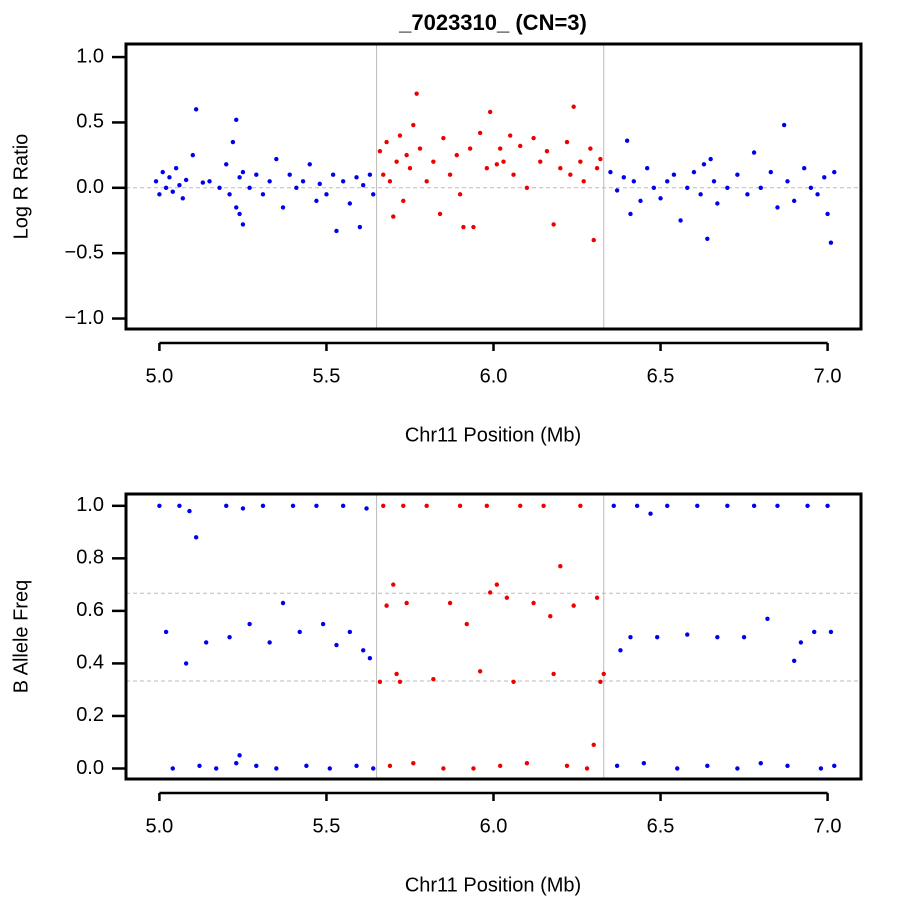 The width and height of the screenshot is (900, 905). Describe the element at coordinates (828, 376) in the screenshot. I see `x-tick-label: 7.0` at that location.